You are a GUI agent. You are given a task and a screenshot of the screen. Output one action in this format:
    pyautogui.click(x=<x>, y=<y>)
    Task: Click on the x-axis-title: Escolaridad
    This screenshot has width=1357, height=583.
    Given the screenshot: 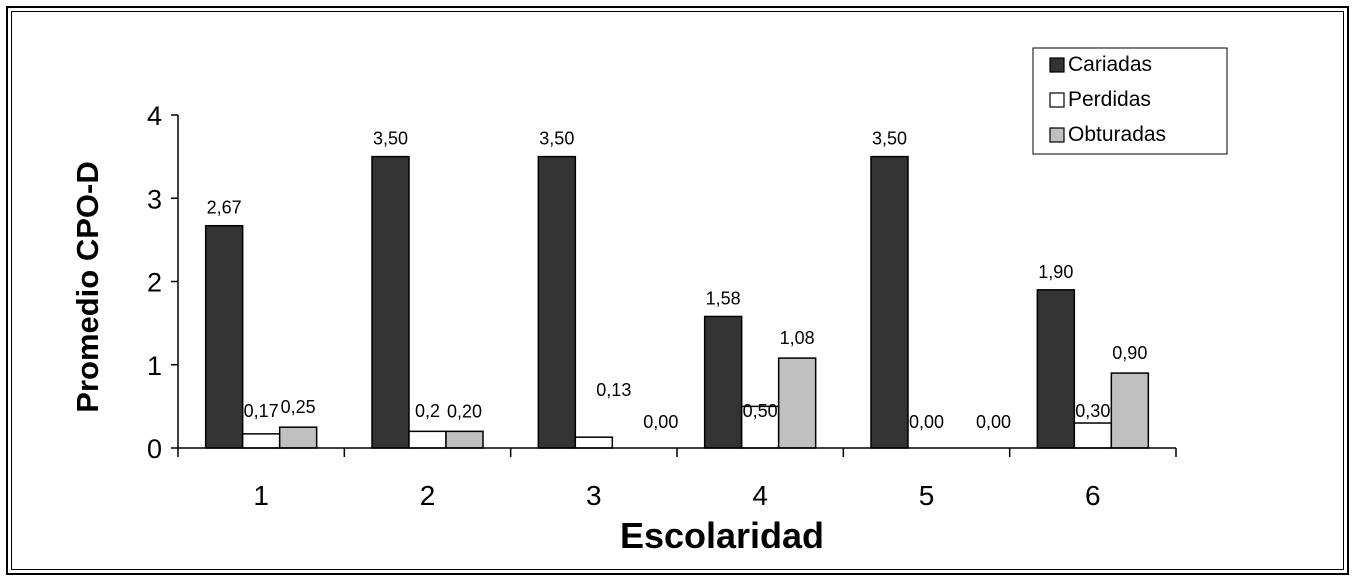 What is the action you would take?
    pyautogui.click(x=722, y=535)
    